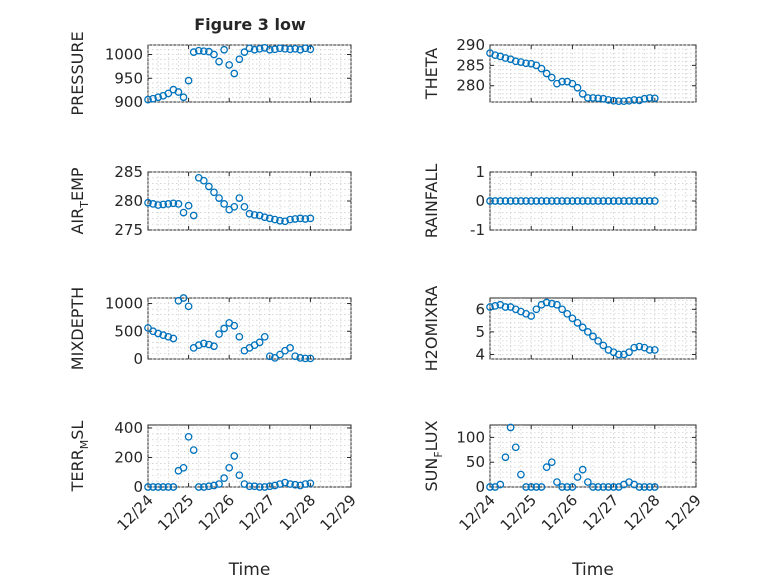 This screenshot has height=587, width=778. I want to click on y-tick-label: 1000, so click(124, 304).